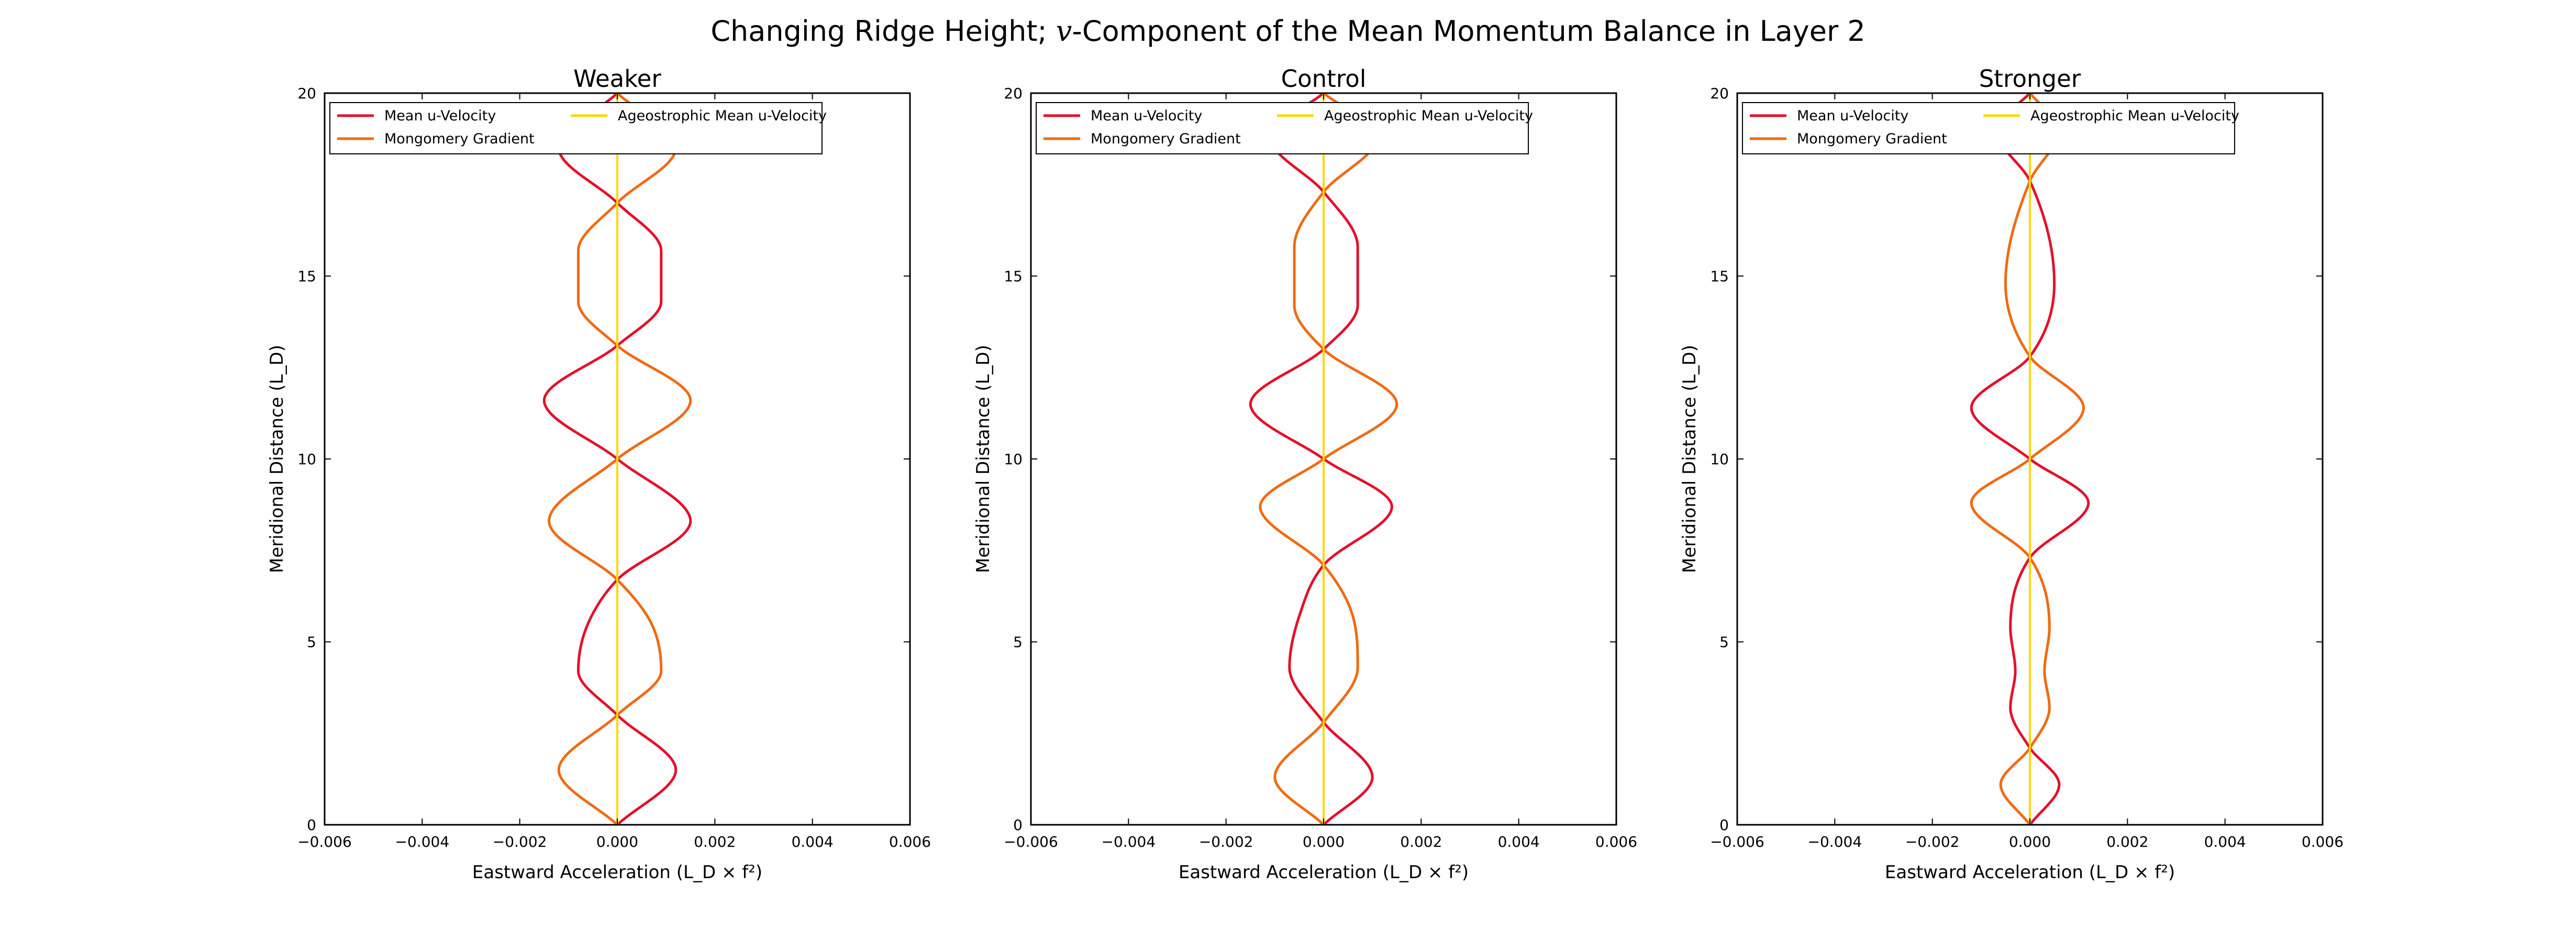 The width and height of the screenshot is (2576, 942). I want to click on panel-title: Stronger, so click(2030, 79).